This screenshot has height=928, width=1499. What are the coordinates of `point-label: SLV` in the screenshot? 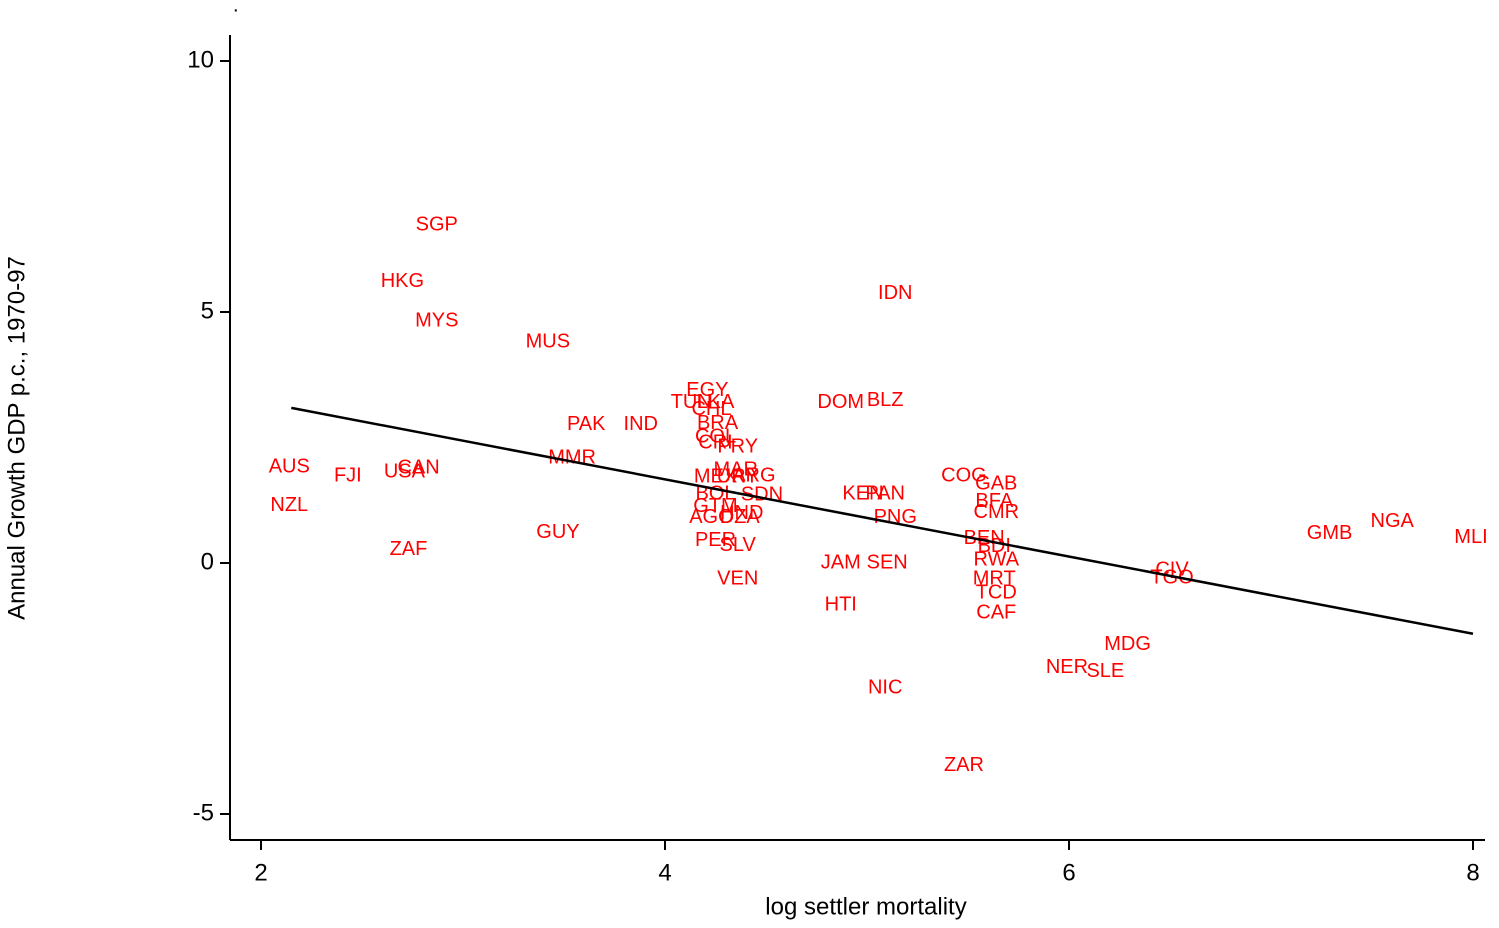 It's located at (738, 545).